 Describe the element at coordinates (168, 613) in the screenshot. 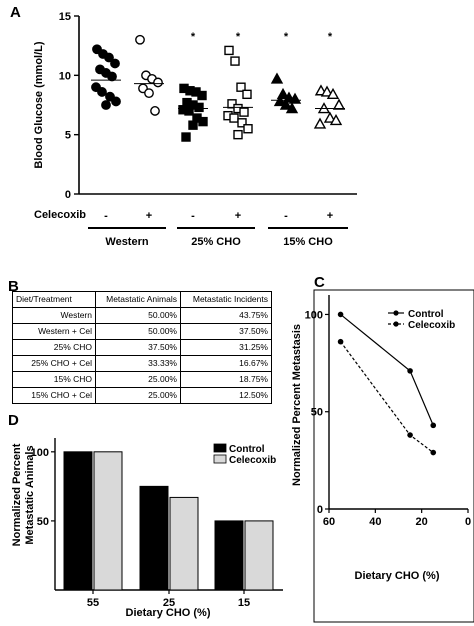

I see `panel-d-x-axis-title: Dietary CHO (%)` at that location.